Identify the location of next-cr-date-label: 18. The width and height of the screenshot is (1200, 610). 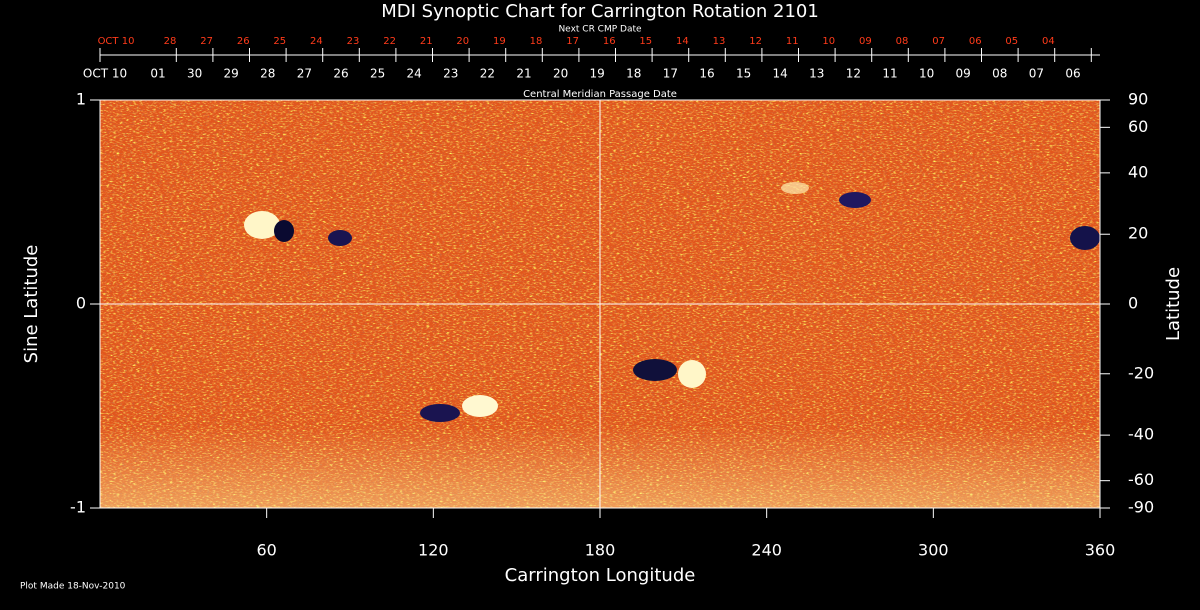
(536, 41).